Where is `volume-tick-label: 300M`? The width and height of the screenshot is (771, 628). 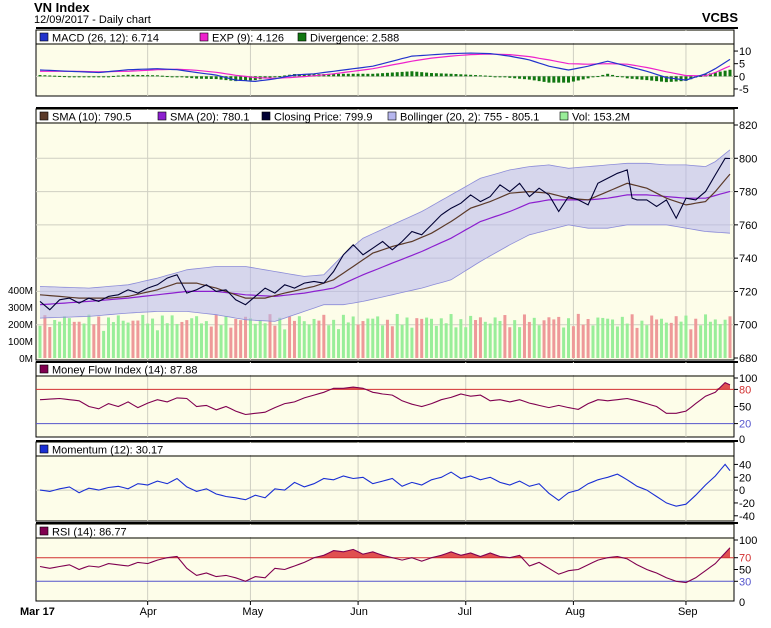
volume-tick-label: 300M is located at coordinates (20, 308).